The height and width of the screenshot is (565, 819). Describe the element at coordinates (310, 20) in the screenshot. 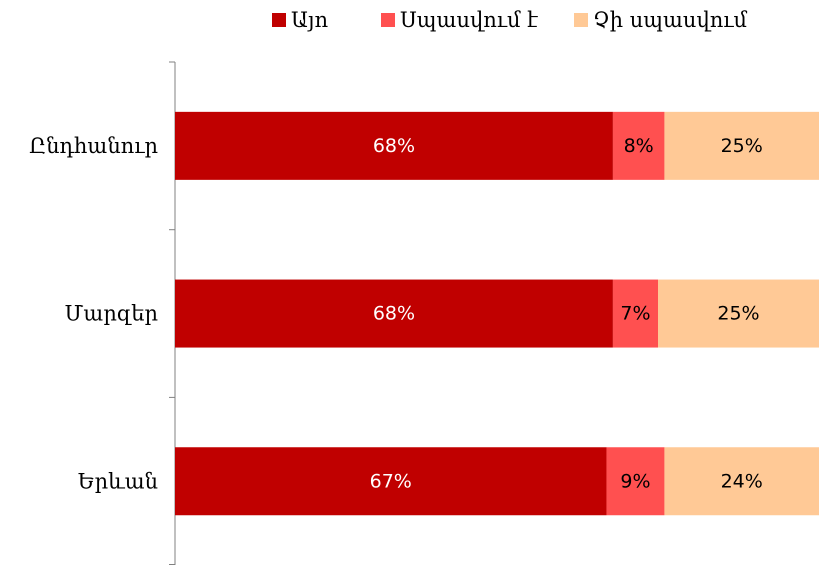

I see `legend-label: Այո` at that location.